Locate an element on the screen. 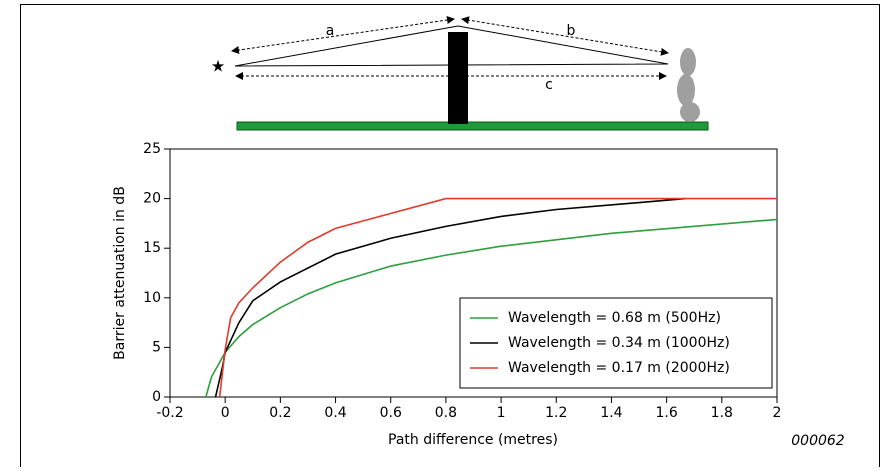  x-tick-label: 1.8 is located at coordinates (722, 413).